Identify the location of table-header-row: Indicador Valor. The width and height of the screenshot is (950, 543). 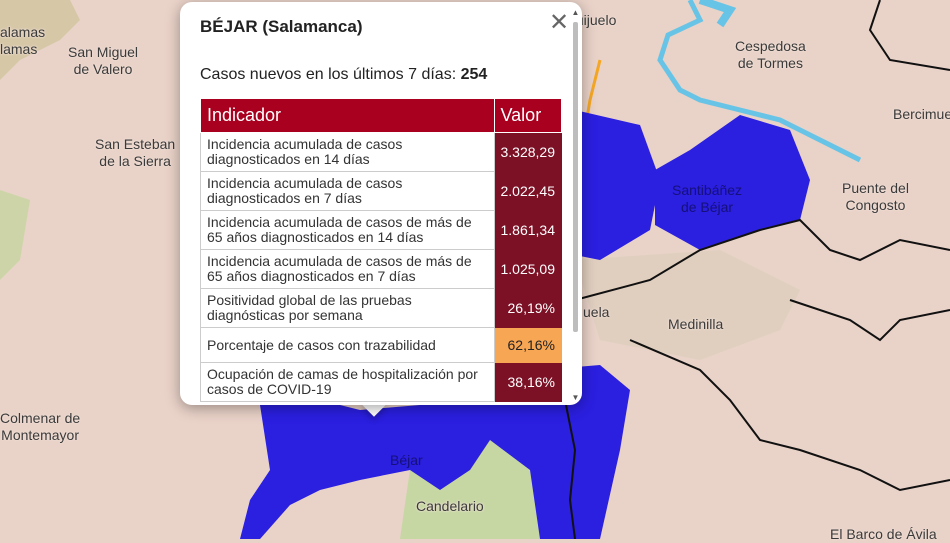
(381, 115).